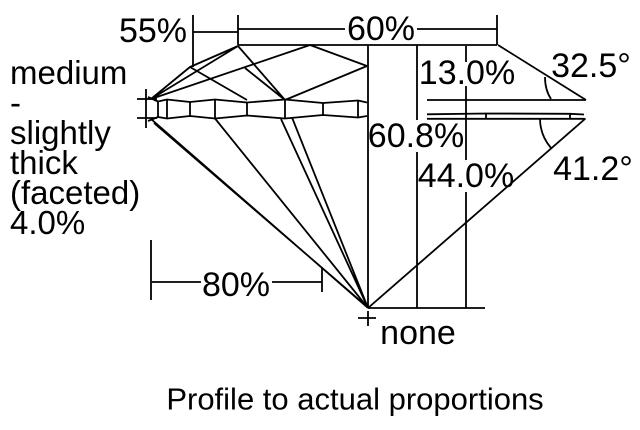 Image resolution: width=640 pixels, height=430 pixels. Describe the element at coordinates (75, 192) in the screenshot. I see `girdle-label-line: (faceted)` at that location.